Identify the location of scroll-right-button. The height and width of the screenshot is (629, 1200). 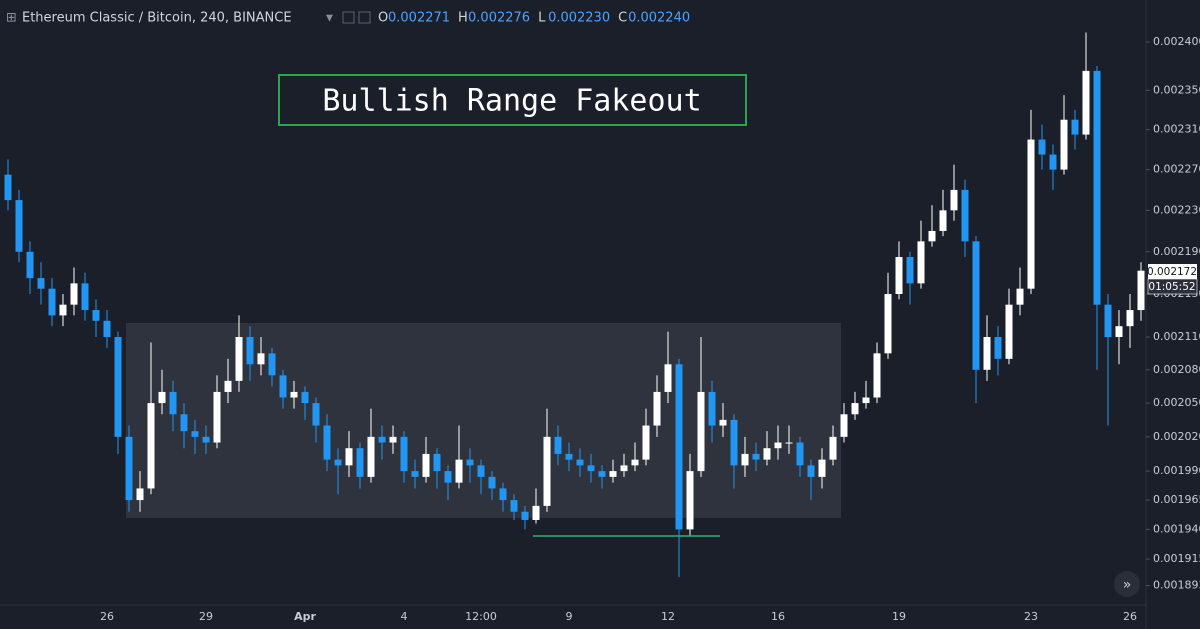
(1127, 584).